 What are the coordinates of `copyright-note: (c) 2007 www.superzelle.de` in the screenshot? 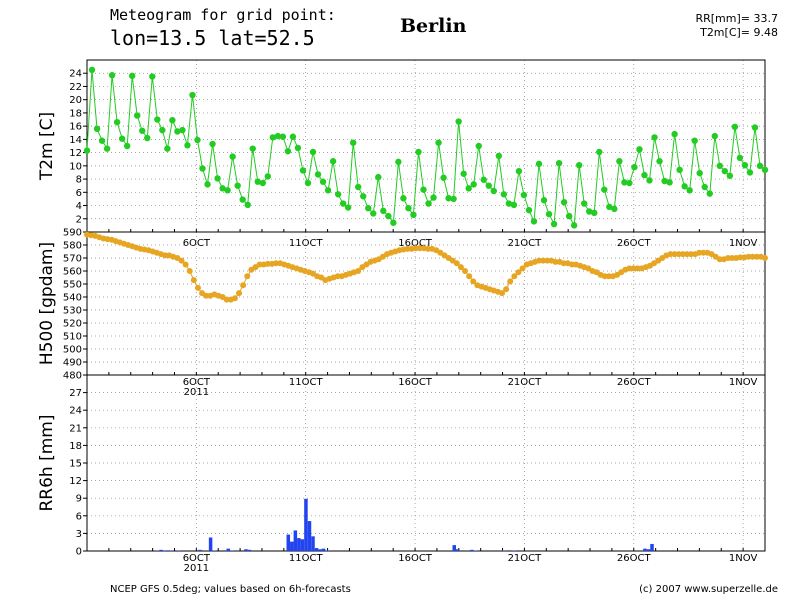 It's located at (708, 589).